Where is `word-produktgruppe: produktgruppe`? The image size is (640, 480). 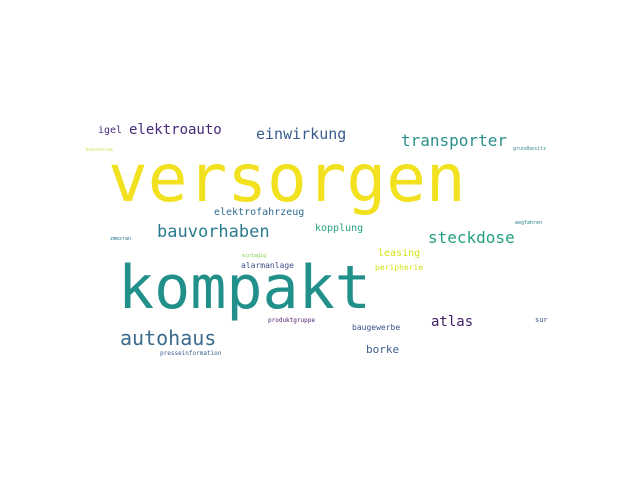 word-produktgruppe: produktgruppe is located at coordinates (291, 320).